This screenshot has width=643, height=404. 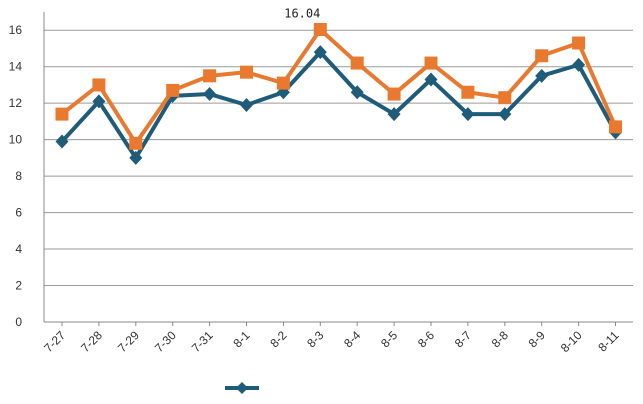 What do you see at coordinates (500, 339) in the screenshot?
I see `x-tick-label: 8-8` at bounding box center [500, 339].